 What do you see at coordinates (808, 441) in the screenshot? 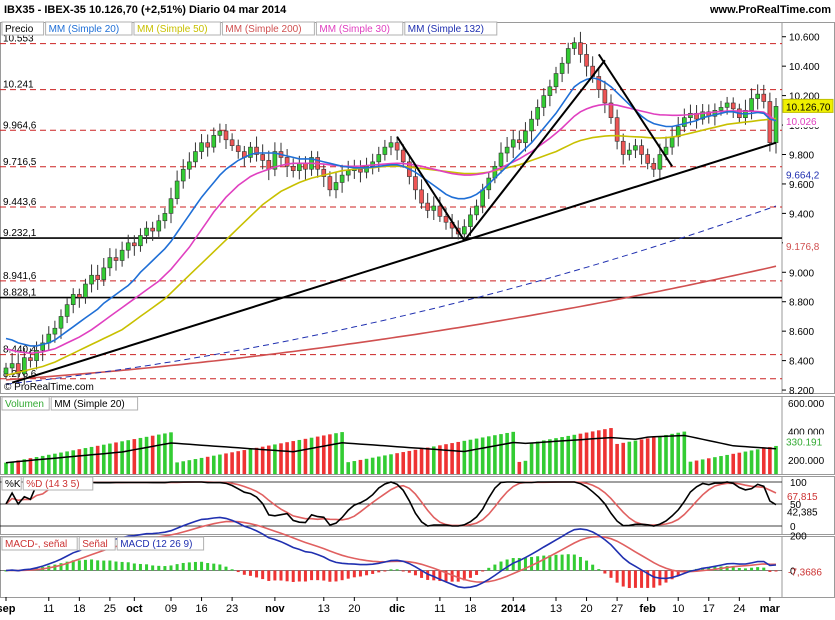
I see `volume-marker-box` at bounding box center [808, 441].